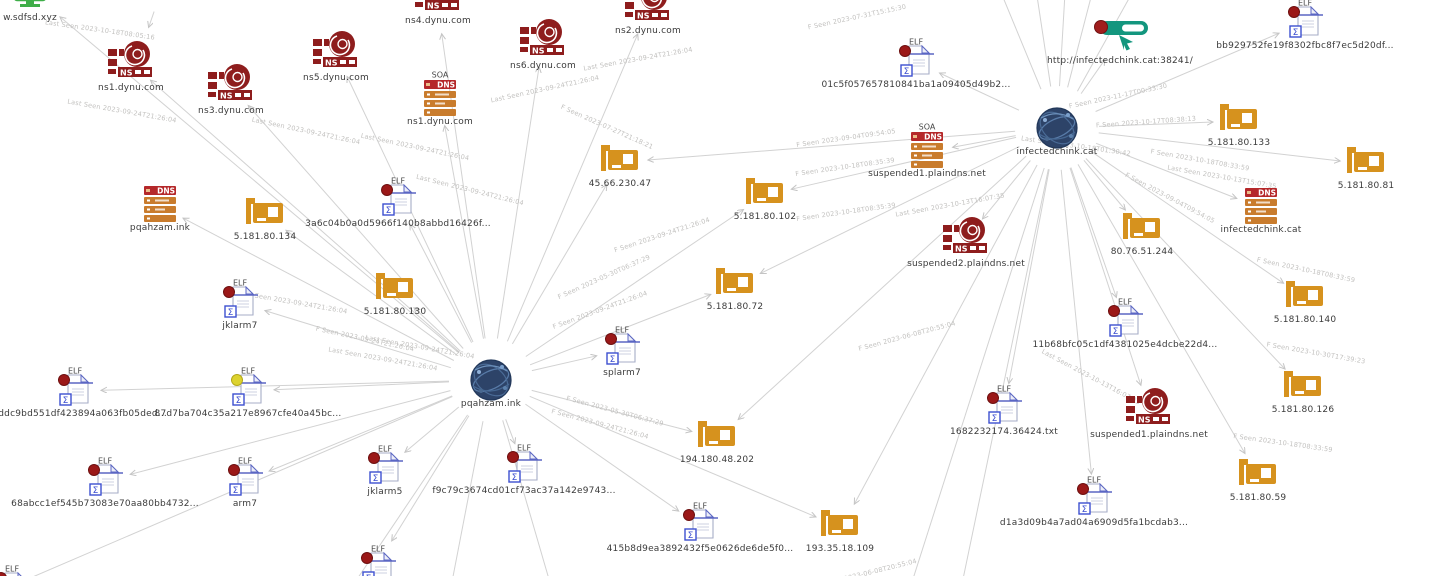 The width and height of the screenshot is (1440, 576). What do you see at coordinates (336, 78) in the screenshot?
I see `node-label: ns5.dynu.com` at bounding box center [336, 78].